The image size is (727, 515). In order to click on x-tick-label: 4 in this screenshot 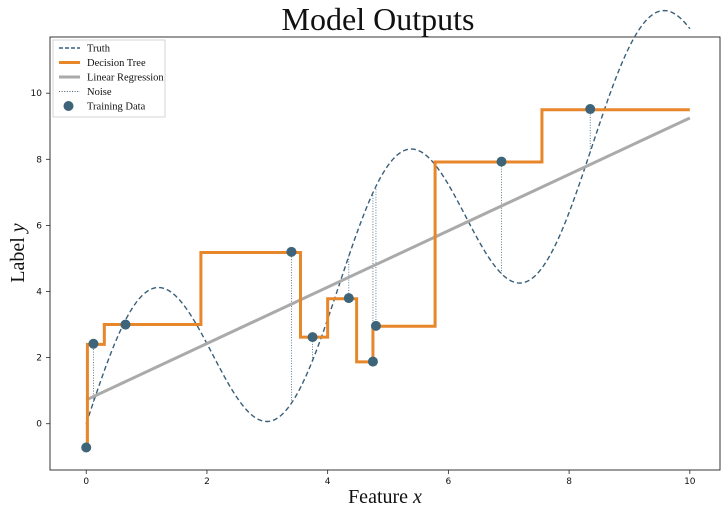, I will do `click(328, 482)`.